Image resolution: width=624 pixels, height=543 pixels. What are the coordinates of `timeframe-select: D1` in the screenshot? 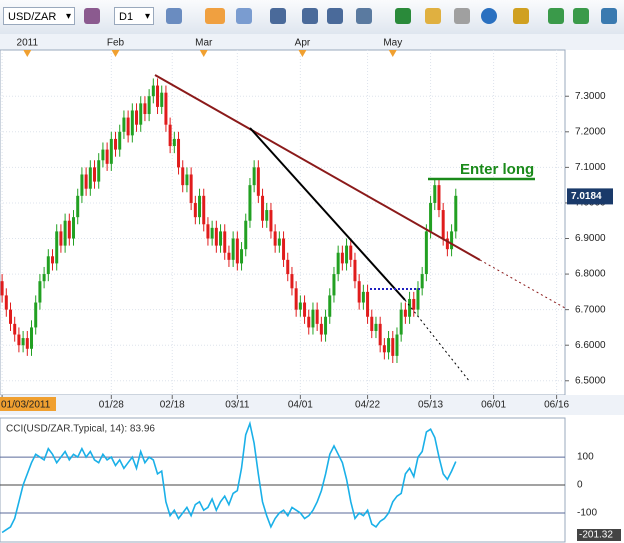 It's located at (134, 16).